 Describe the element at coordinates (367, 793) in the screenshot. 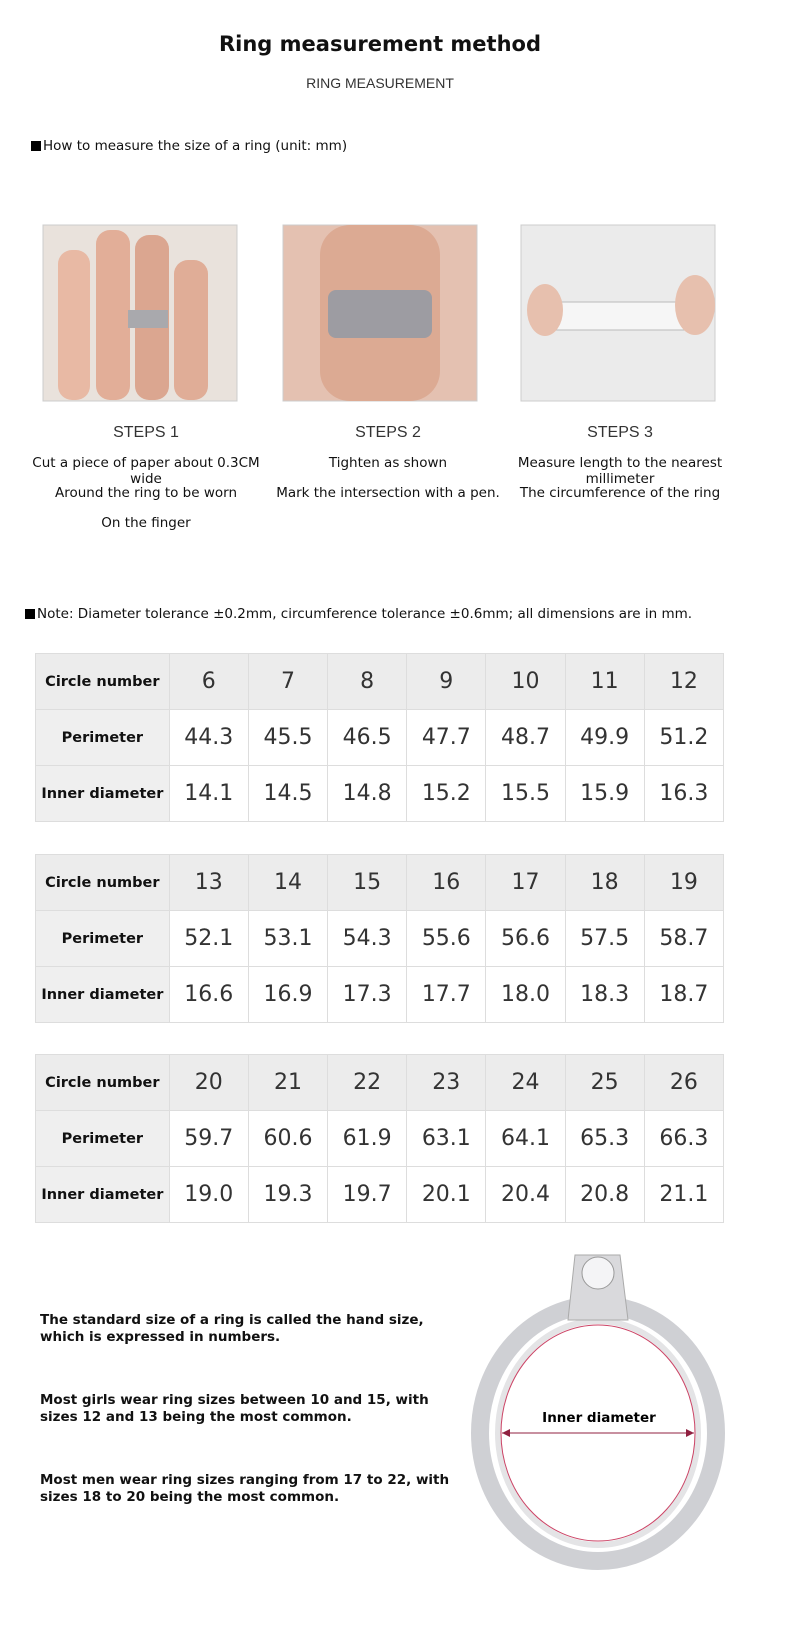

I see `table-cell: 14.8` at that location.